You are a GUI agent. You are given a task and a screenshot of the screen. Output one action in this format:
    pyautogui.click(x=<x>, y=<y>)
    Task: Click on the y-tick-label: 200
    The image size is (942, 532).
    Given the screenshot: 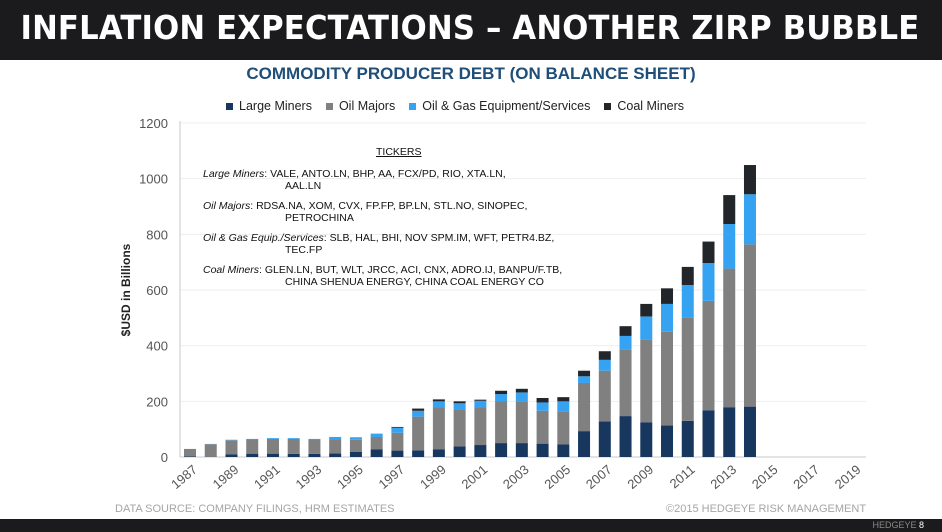 What is the action you would take?
    pyautogui.click(x=157, y=401)
    